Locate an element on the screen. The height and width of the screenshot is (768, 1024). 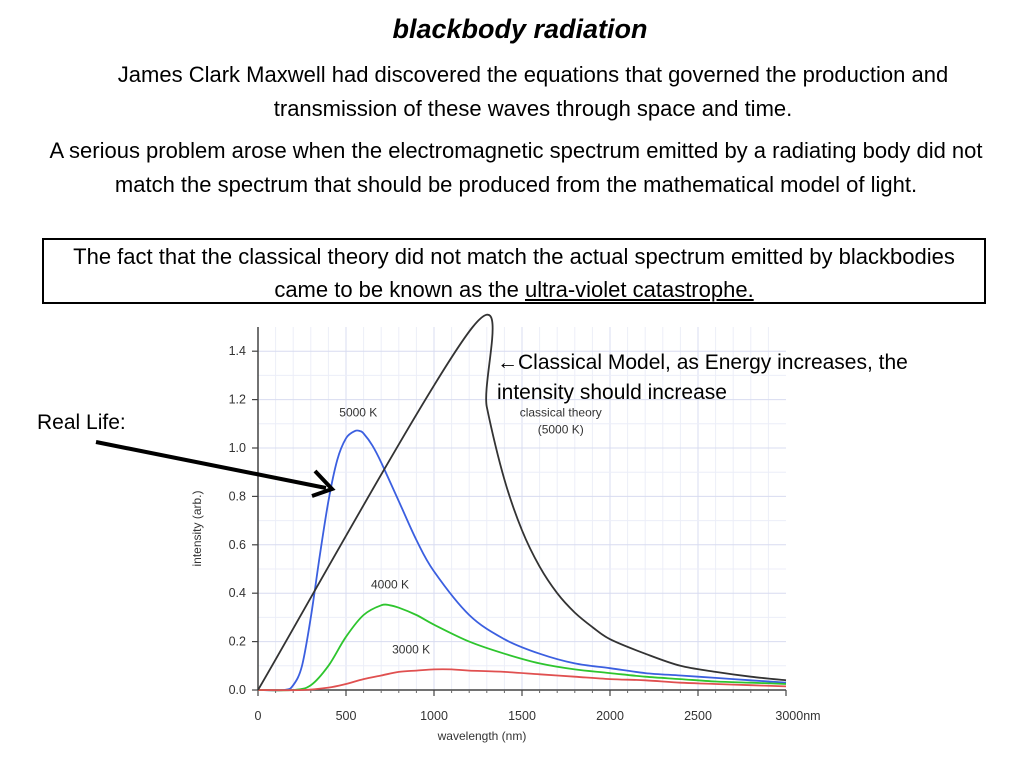
x-tick-label: 0 is located at coordinates (258, 716).